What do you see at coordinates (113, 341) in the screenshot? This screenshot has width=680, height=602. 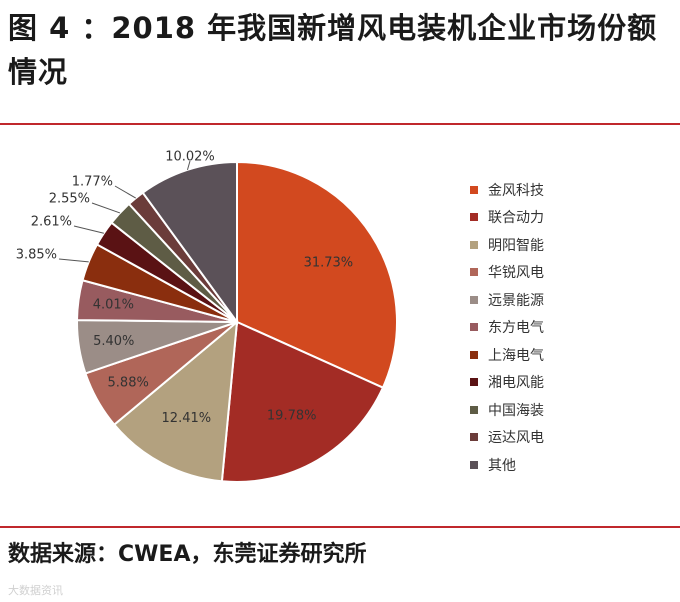 I see `slice-label: 5.40%` at bounding box center [113, 341].